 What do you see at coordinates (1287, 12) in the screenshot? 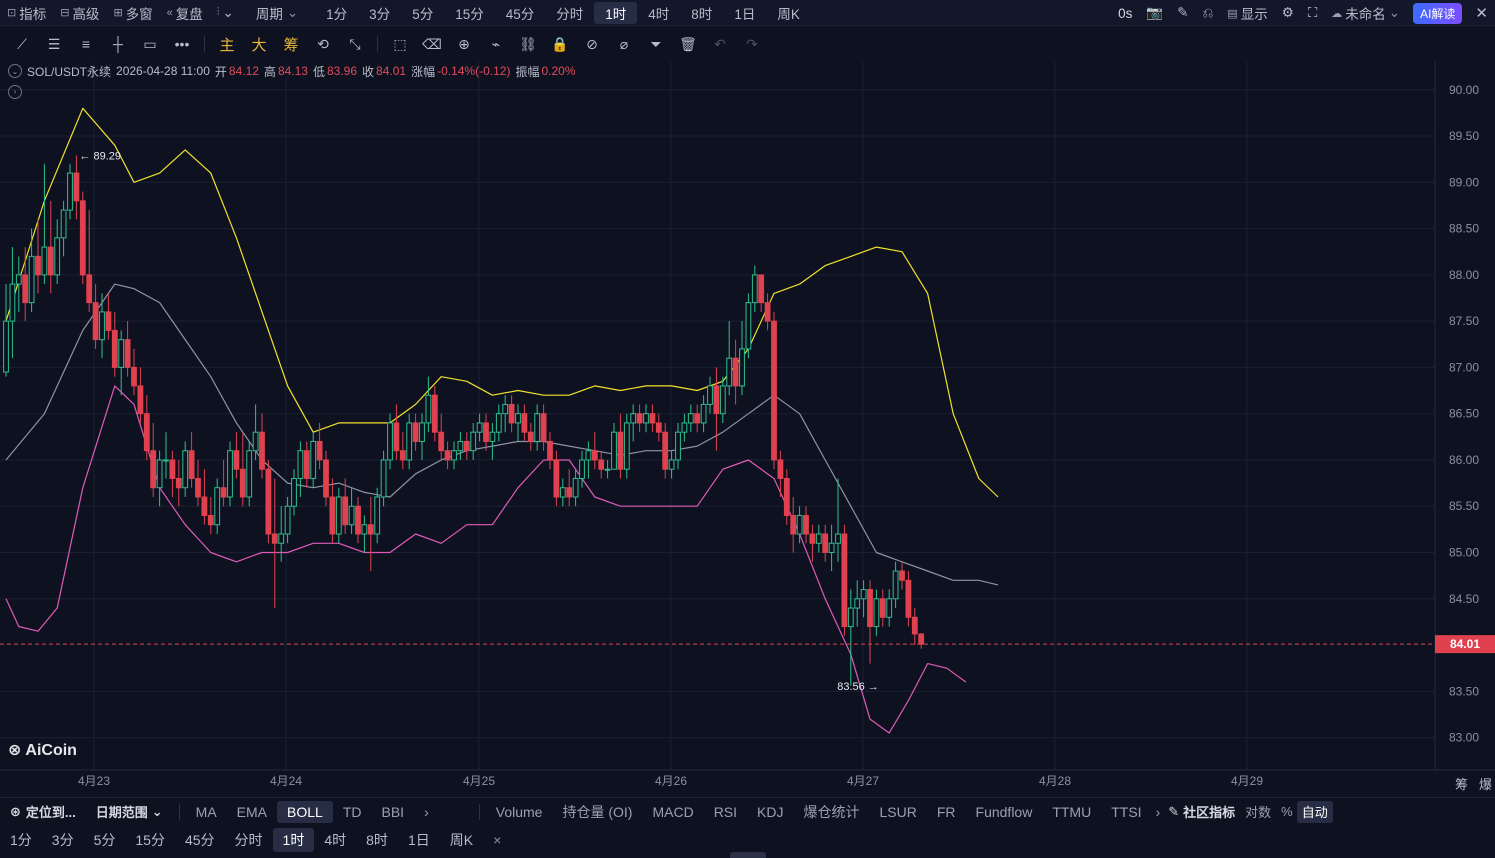
I see `settings-icon: ⚙` at bounding box center [1287, 12].